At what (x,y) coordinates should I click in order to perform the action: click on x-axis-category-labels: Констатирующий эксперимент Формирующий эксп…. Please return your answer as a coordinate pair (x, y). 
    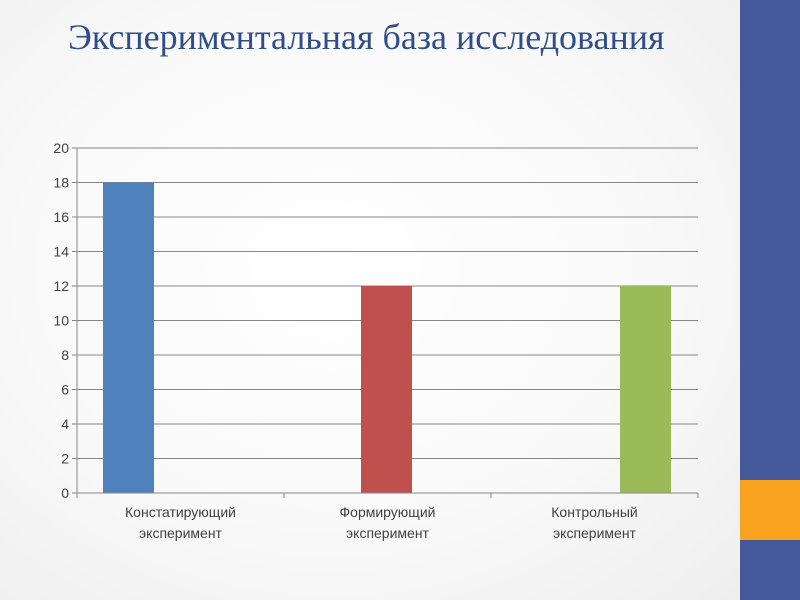
    Looking at the image, I should click on (381, 522).